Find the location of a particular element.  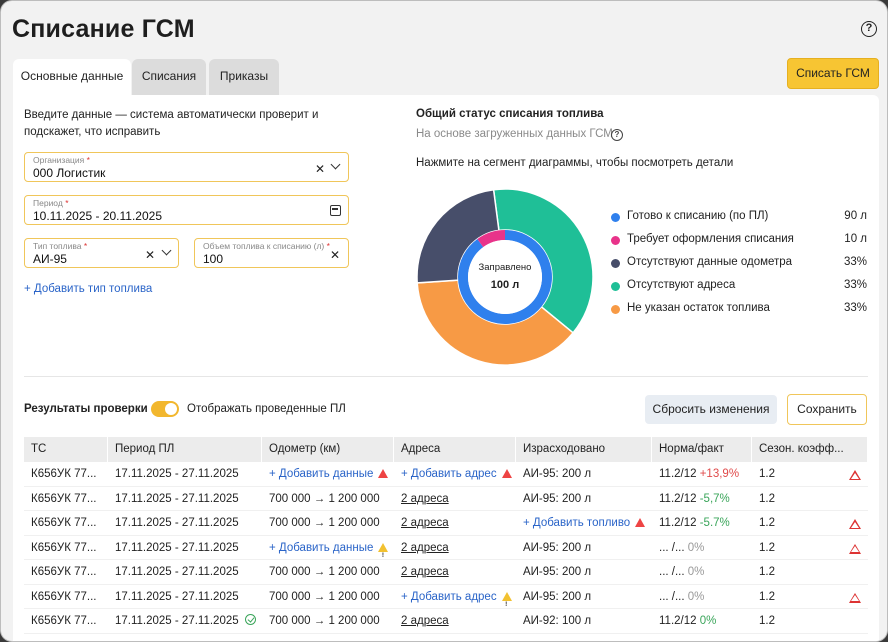

calendar-icon is located at coordinates (335, 210).